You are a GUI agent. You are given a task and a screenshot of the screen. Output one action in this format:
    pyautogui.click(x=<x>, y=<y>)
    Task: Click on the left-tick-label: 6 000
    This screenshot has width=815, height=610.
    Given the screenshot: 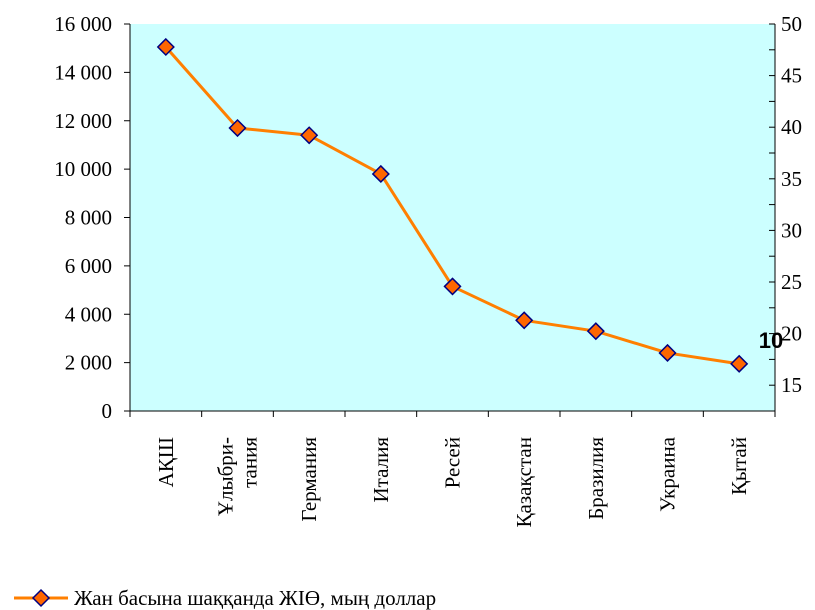 What is the action you would take?
    pyautogui.click(x=88, y=266)
    